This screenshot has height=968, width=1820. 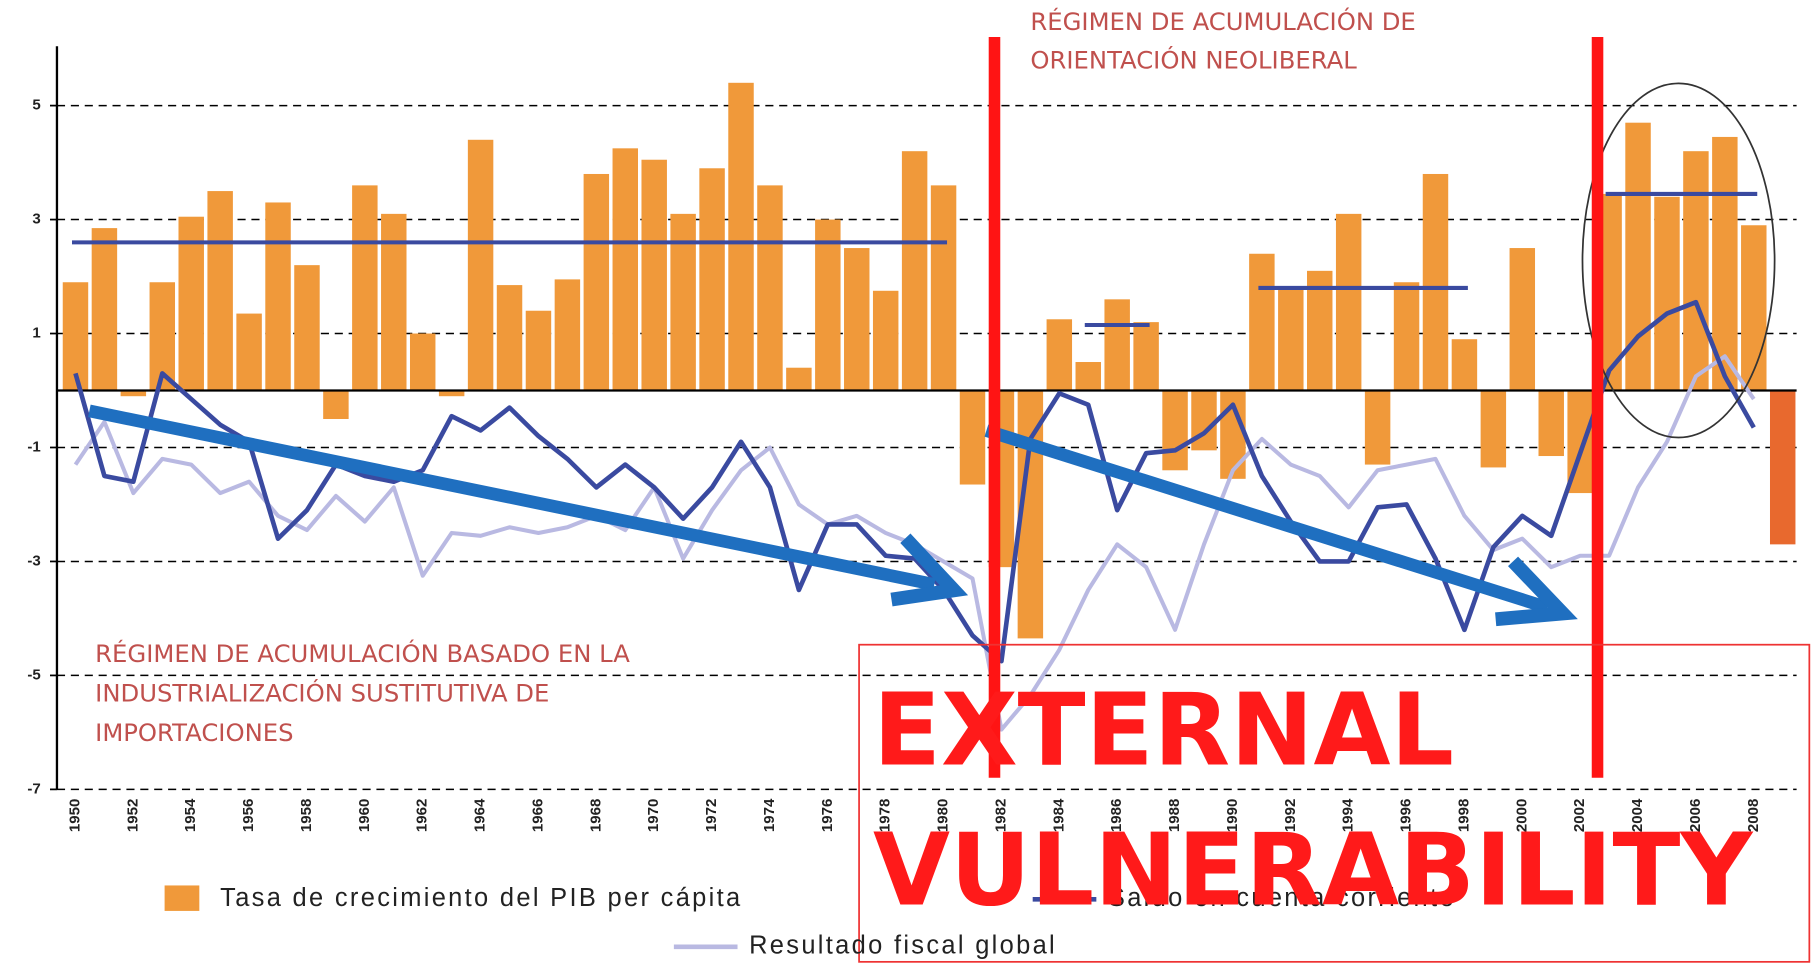 What do you see at coordinates (1282, 898) in the screenshot?
I see `legend-label: Saldo en cuenta corriente` at bounding box center [1282, 898].